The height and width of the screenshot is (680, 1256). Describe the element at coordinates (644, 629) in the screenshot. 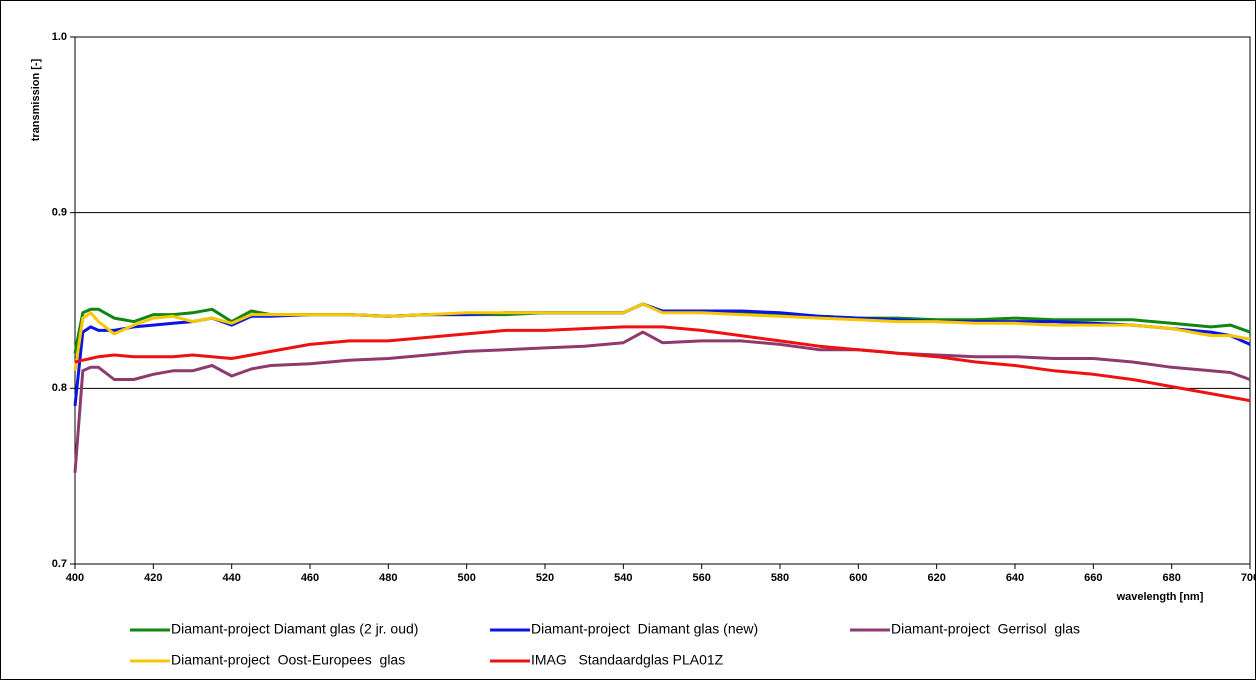

I see `legend-label: Diamant-project Diamant glas (new)` at that location.